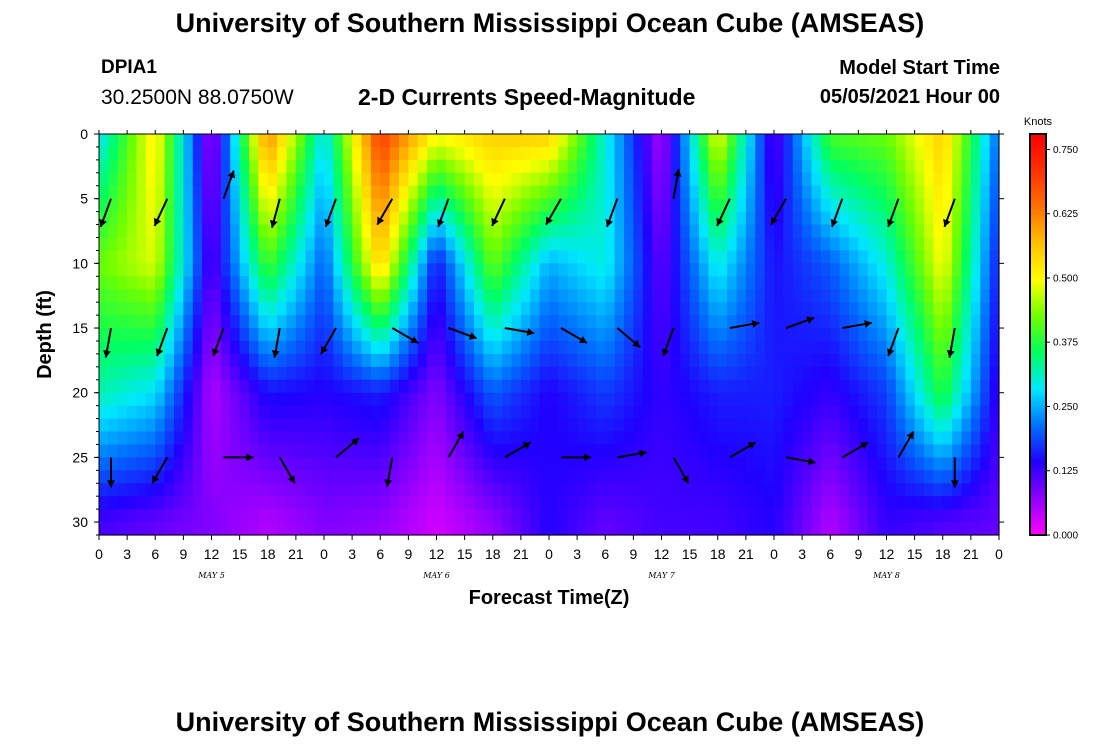 The width and height of the screenshot is (1100, 750). Describe the element at coordinates (229, 185) in the screenshot. I see `current-vector` at that location.